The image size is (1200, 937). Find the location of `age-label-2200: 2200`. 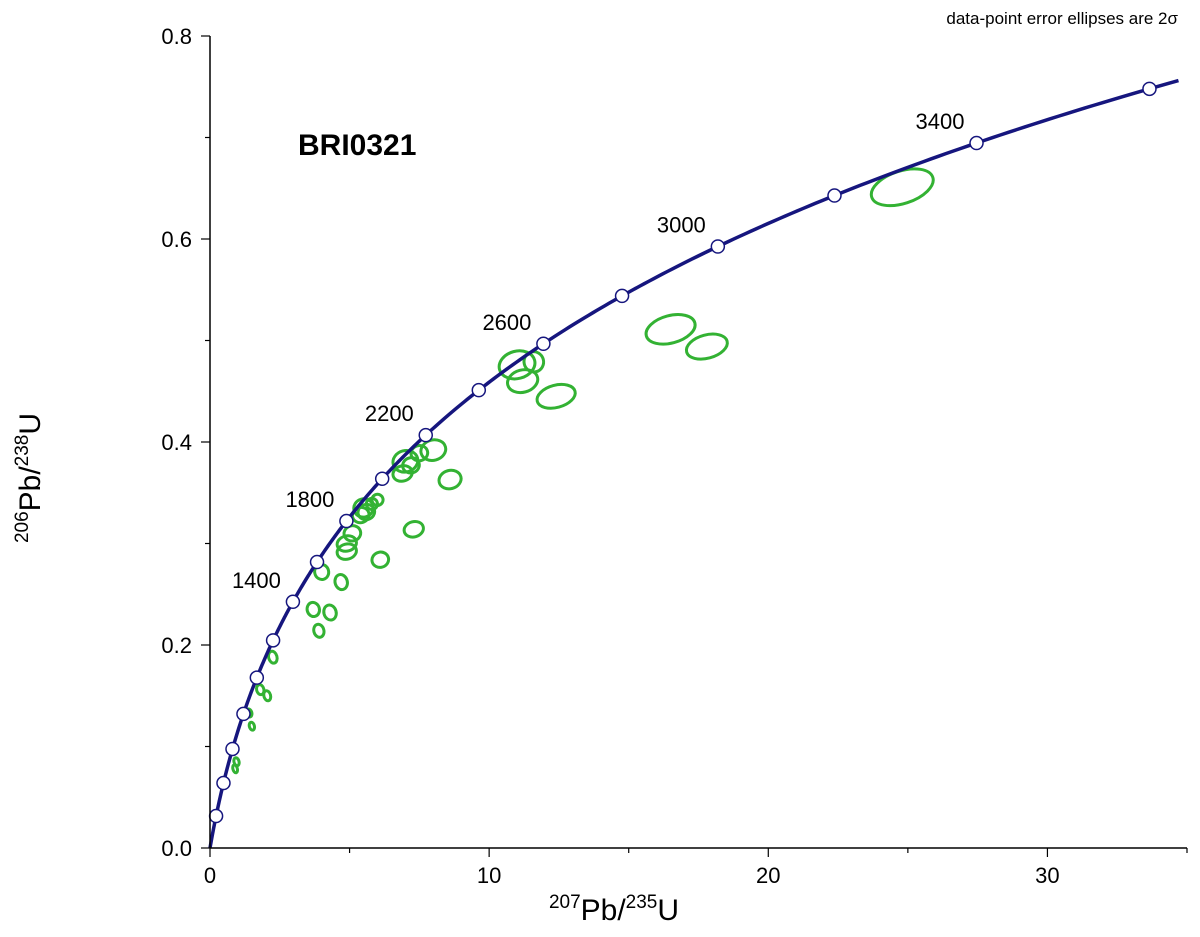

age-label-2200: 2200 is located at coordinates (389, 413).